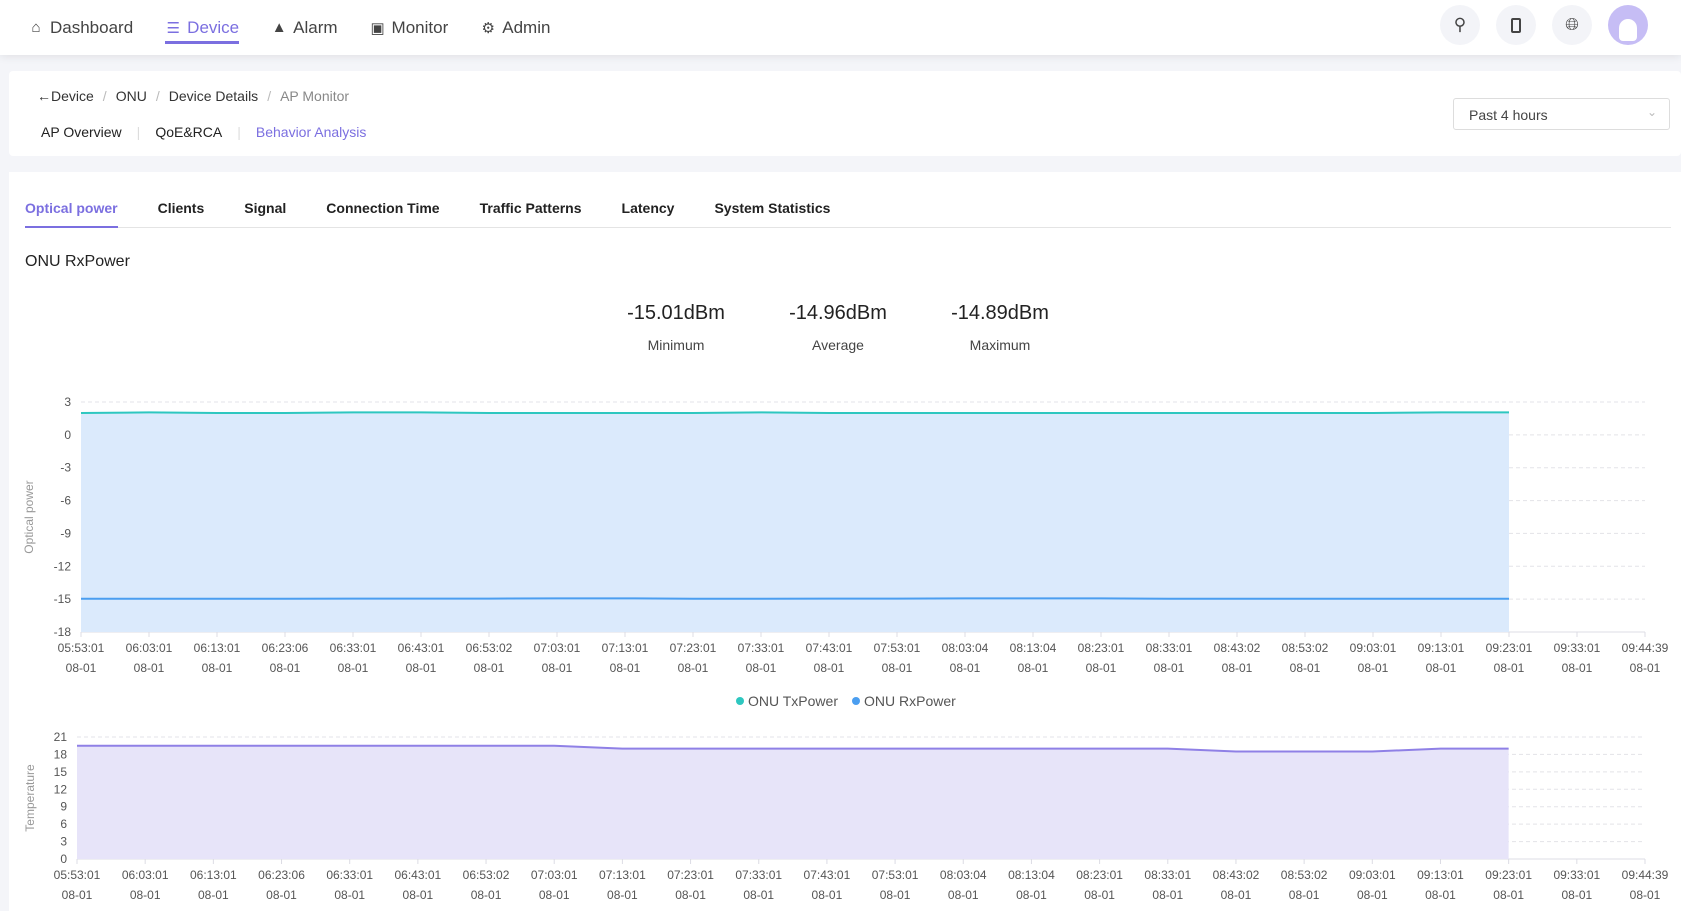 The width and height of the screenshot is (1681, 911). Describe the element at coordinates (758, 875) in the screenshot. I see `x-tick-label: 07:33:01` at that location.